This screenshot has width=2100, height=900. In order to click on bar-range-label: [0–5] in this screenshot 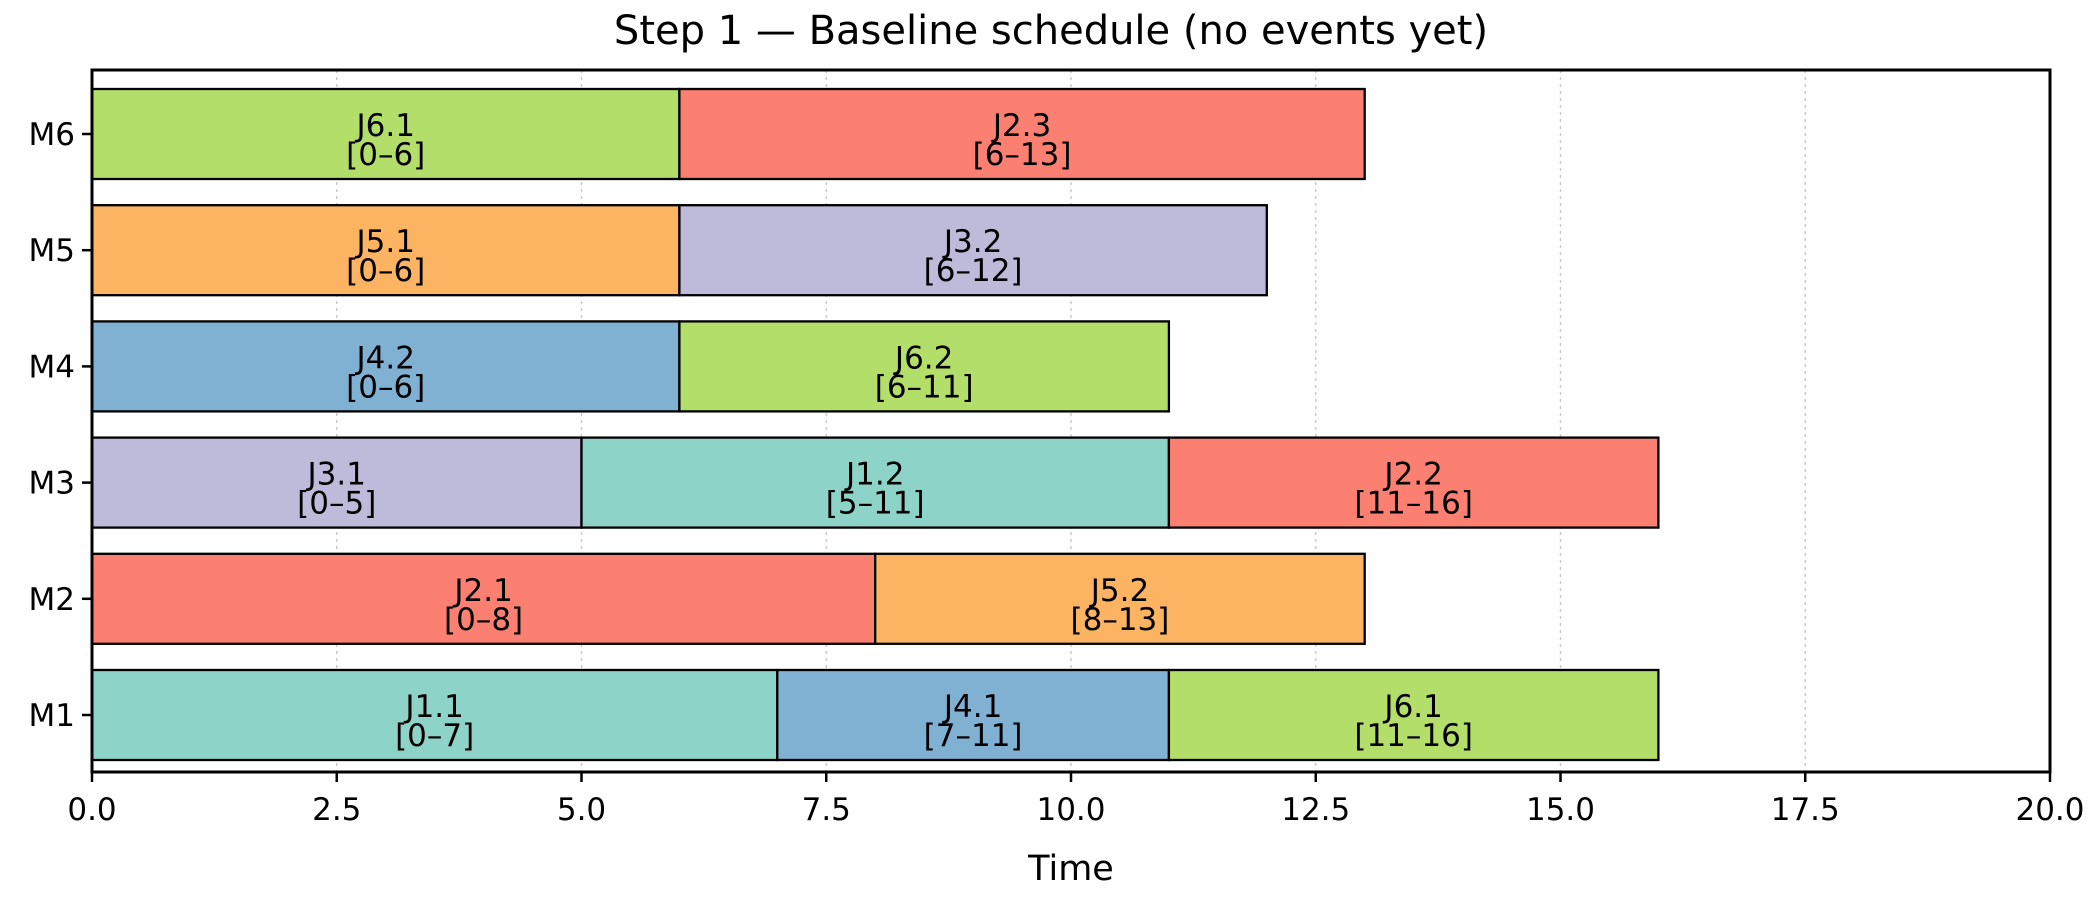, I will do `click(336, 504)`.